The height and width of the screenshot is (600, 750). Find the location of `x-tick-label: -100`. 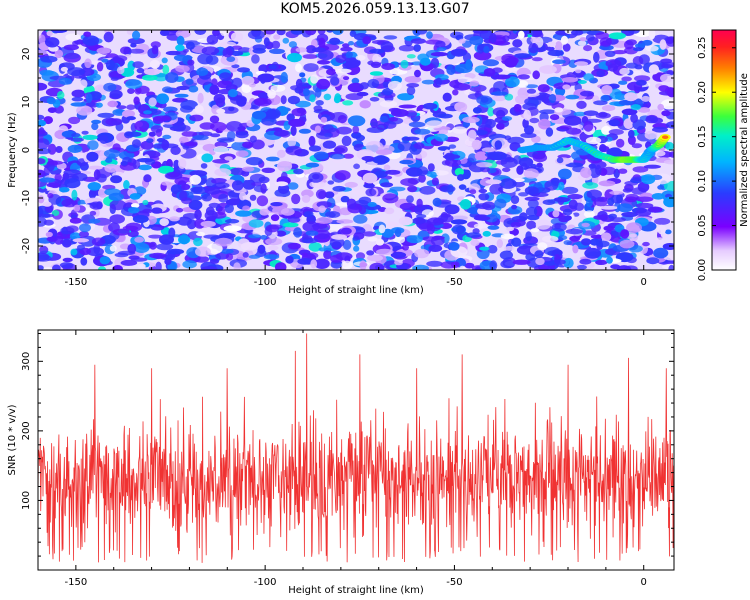

x-tick-label: -100 is located at coordinates (265, 282).